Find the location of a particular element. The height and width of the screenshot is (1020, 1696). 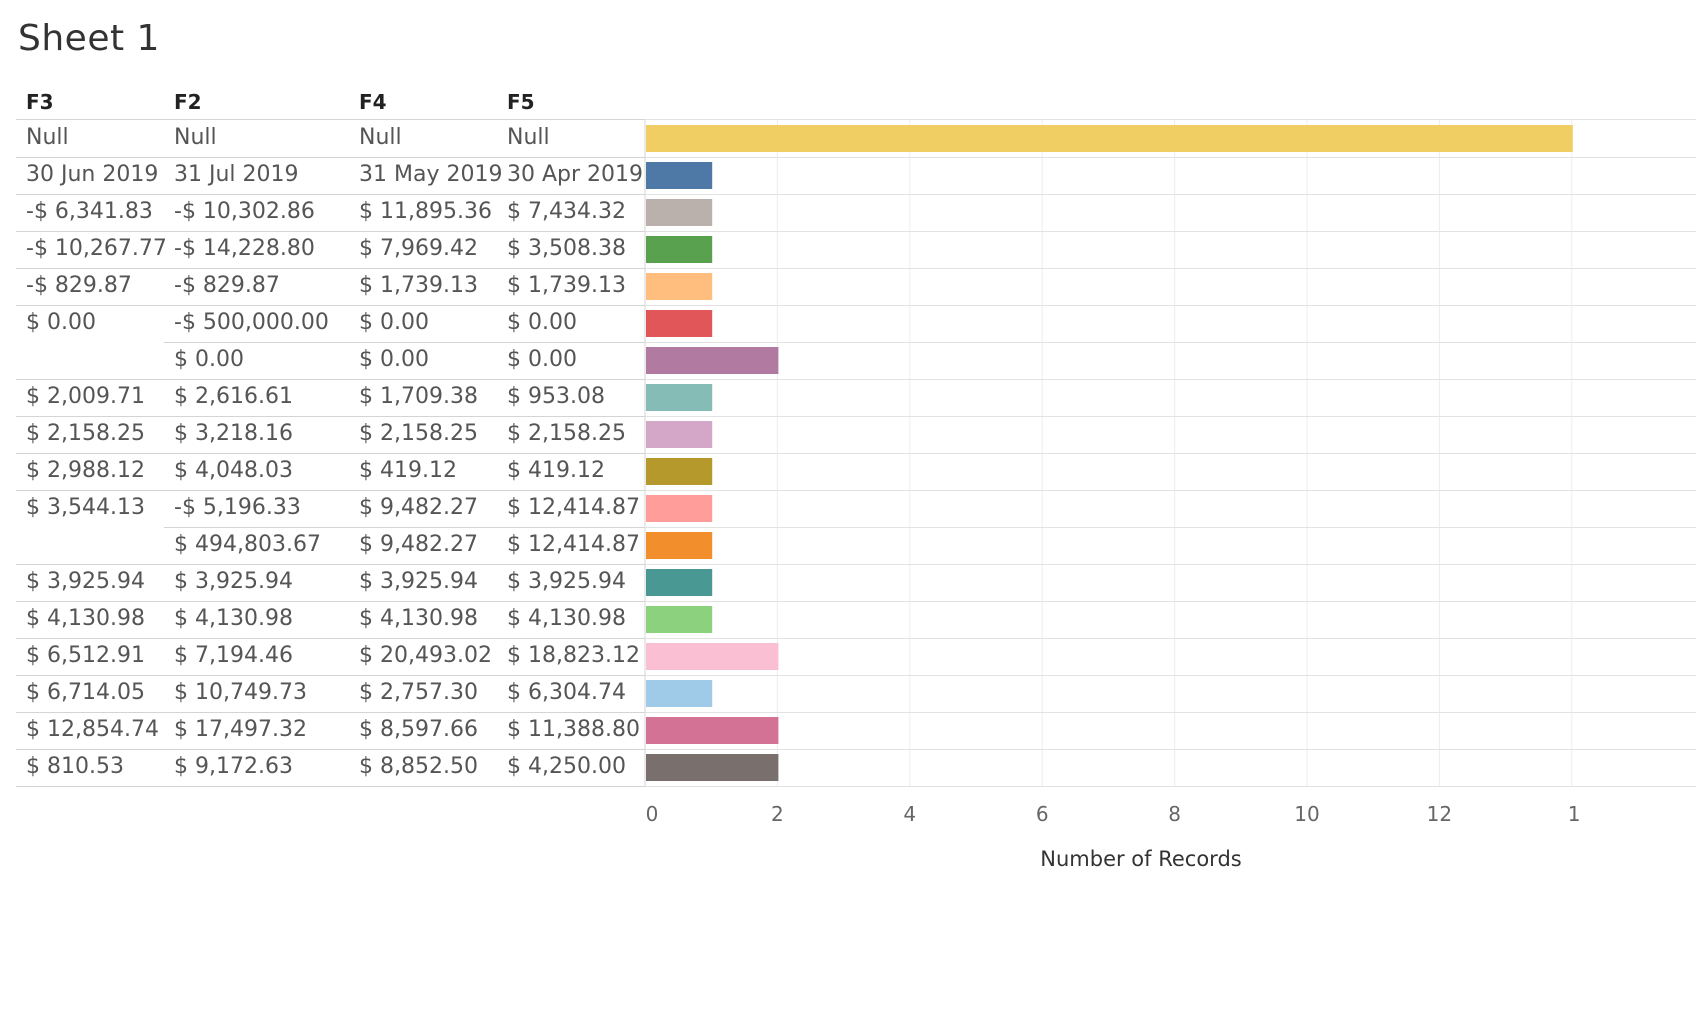

x-tick-label: 0 is located at coordinates (652, 814).